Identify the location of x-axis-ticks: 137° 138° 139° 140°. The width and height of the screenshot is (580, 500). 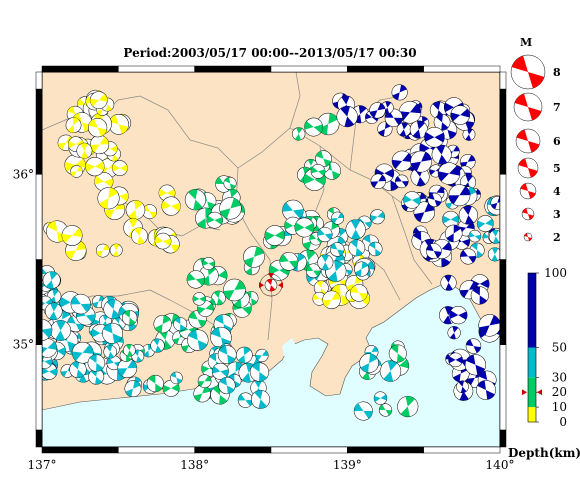
(271, 465).